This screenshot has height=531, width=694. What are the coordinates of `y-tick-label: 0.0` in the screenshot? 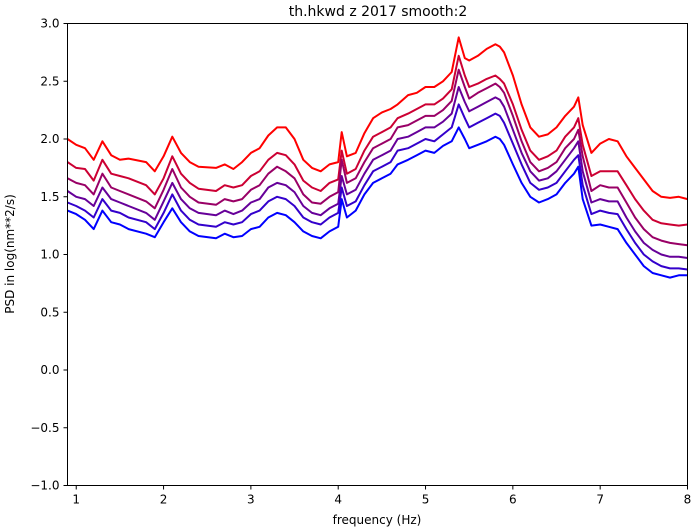 It's located at (49, 370).